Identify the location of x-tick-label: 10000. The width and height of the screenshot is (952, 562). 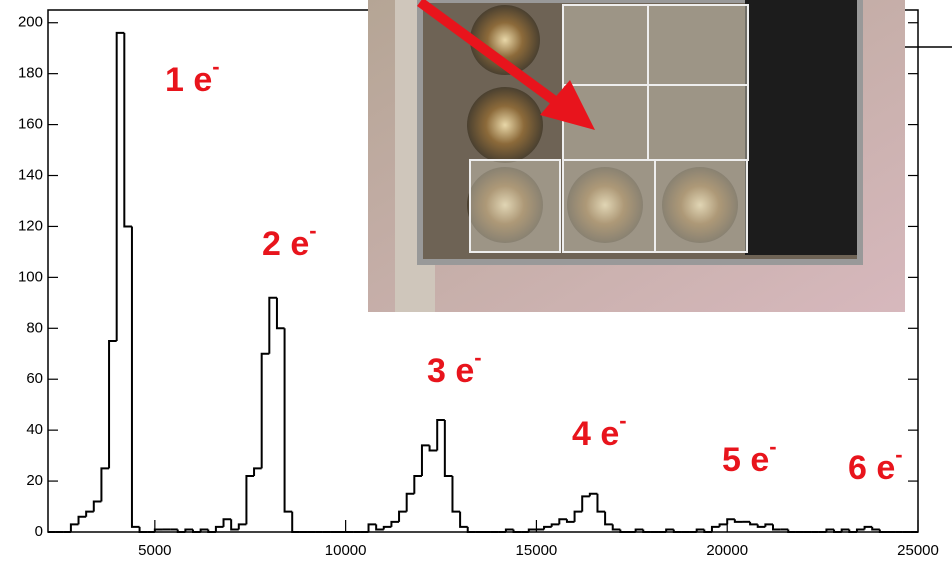
(346, 550).